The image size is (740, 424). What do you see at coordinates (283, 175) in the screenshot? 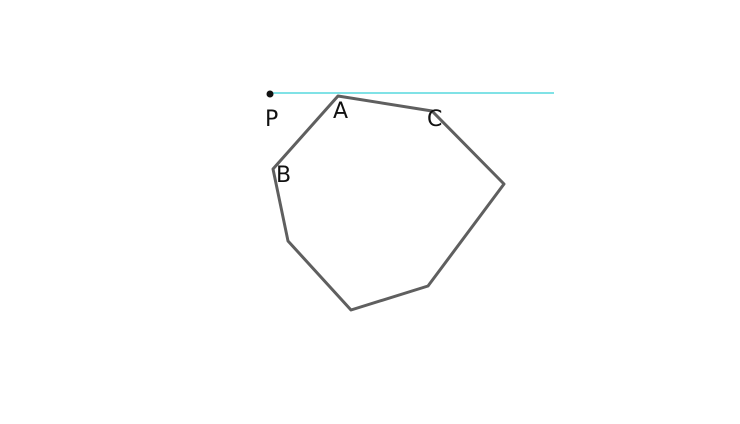
I see `label-b: B` at bounding box center [283, 175].